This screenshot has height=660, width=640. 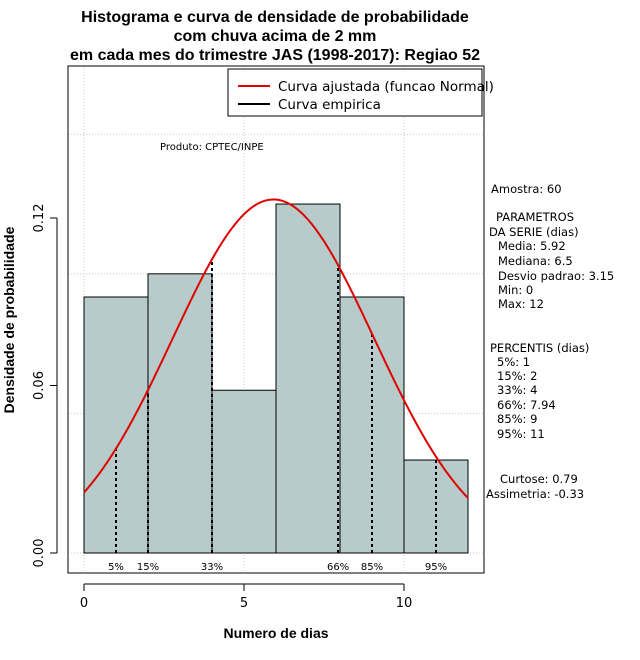 What do you see at coordinates (386, 87) in the screenshot?
I see `legend-label-normal: Curva ajustada (funcao Normal)` at bounding box center [386, 87].